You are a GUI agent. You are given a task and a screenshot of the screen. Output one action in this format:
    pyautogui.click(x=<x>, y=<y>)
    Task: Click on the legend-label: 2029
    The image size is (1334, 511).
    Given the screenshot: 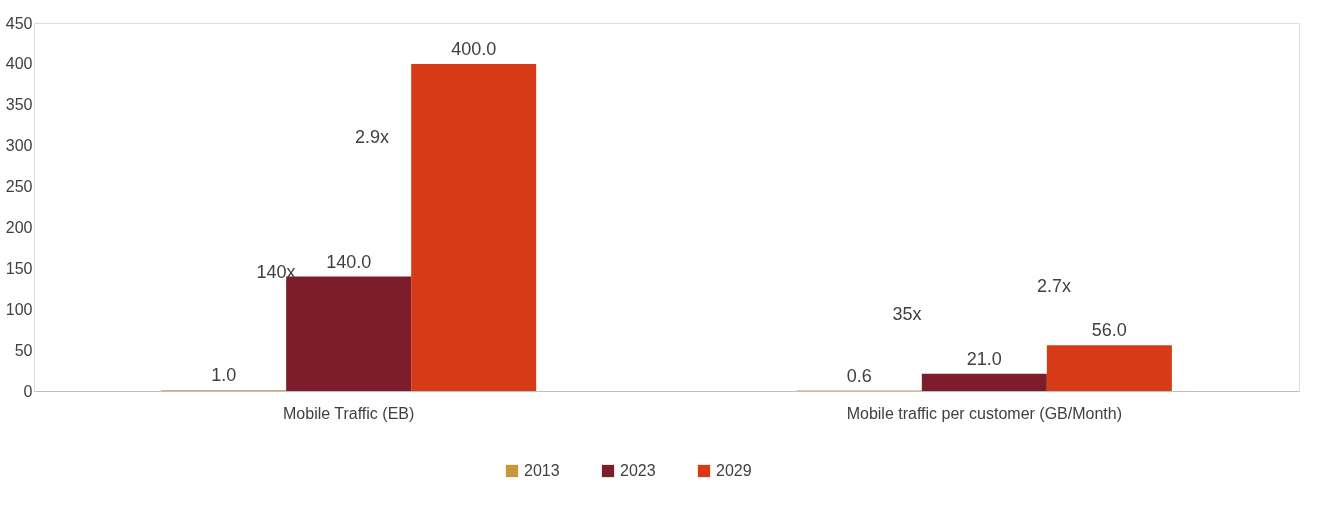 What is the action you would take?
    pyautogui.click(x=734, y=470)
    